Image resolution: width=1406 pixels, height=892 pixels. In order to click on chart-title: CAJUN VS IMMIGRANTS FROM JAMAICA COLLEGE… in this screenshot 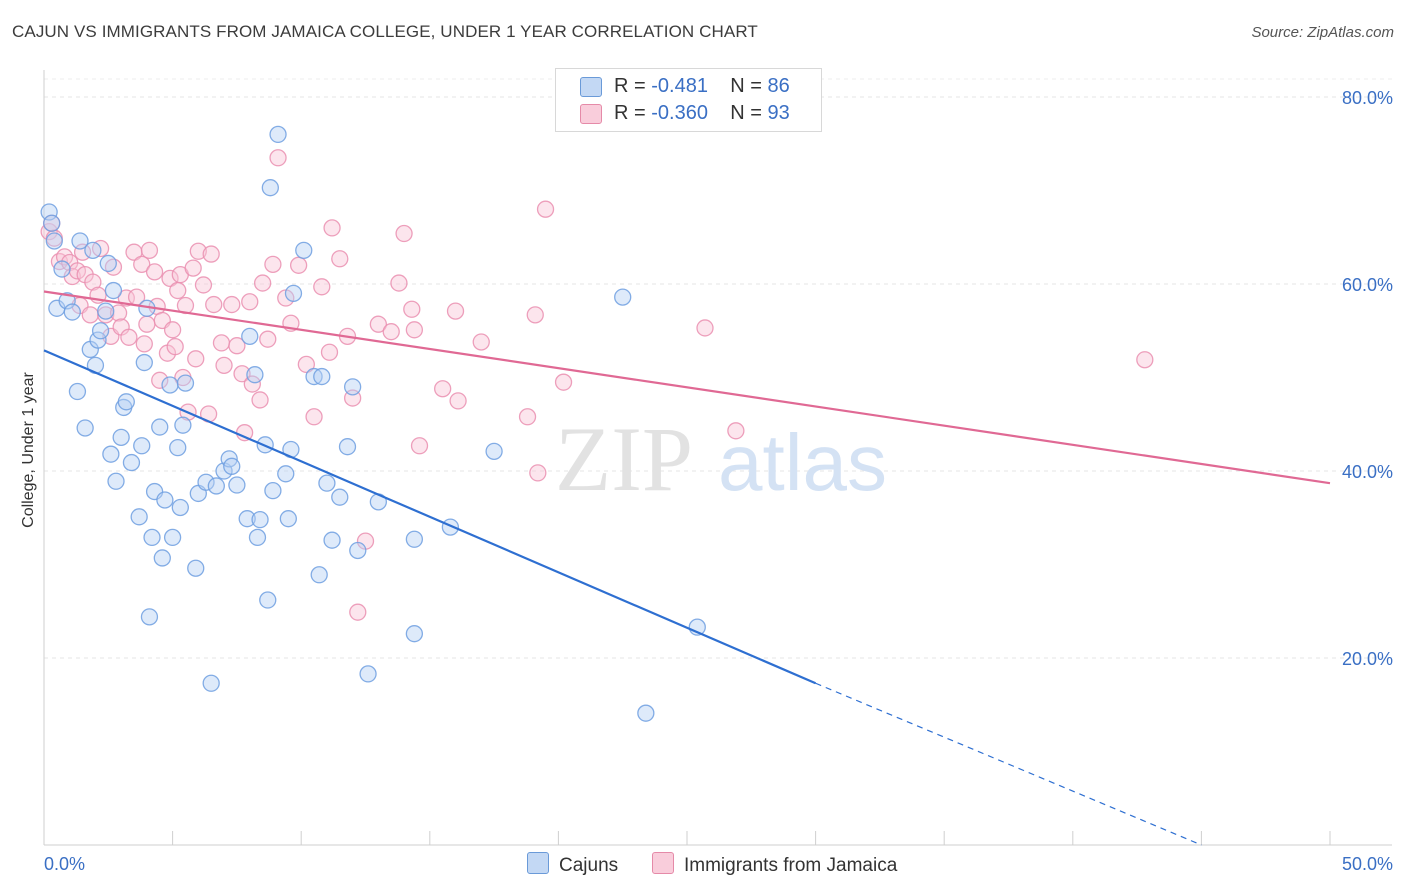, I will do `click(385, 31)`.